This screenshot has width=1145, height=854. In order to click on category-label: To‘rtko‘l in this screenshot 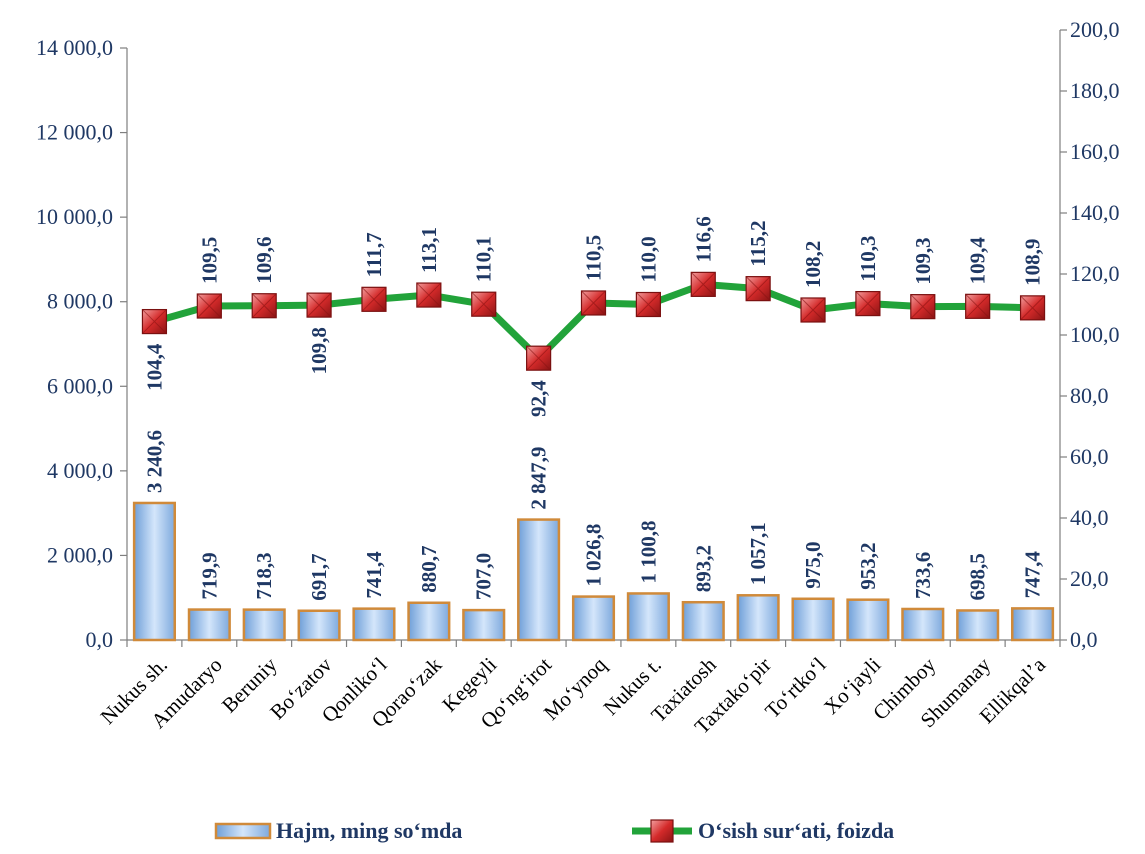, I will do `click(795, 687)`.